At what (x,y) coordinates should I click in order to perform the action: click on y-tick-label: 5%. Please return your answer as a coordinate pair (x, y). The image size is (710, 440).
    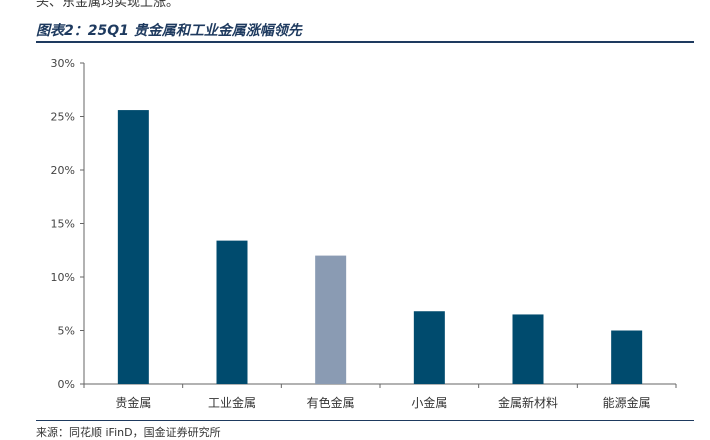
    Looking at the image, I should click on (66, 331).